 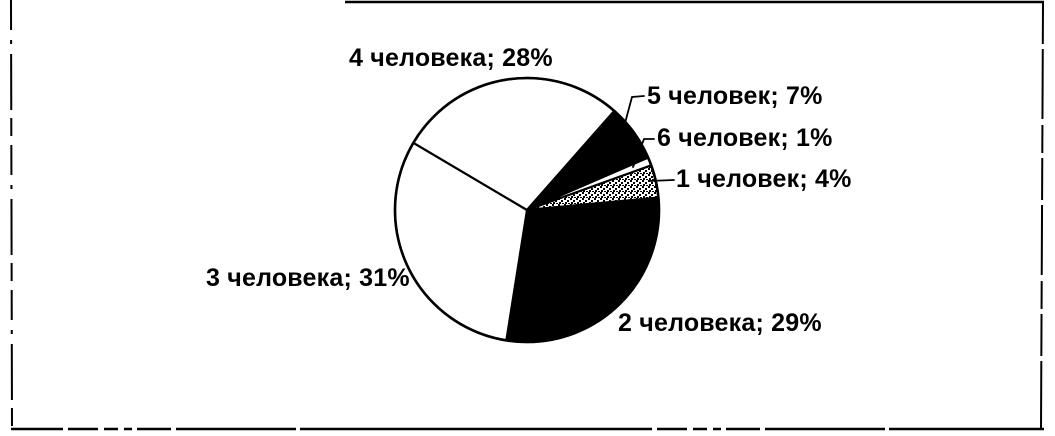 What do you see at coordinates (661, 180) in the screenshot?
I see `leader-line-1-person` at bounding box center [661, 180].